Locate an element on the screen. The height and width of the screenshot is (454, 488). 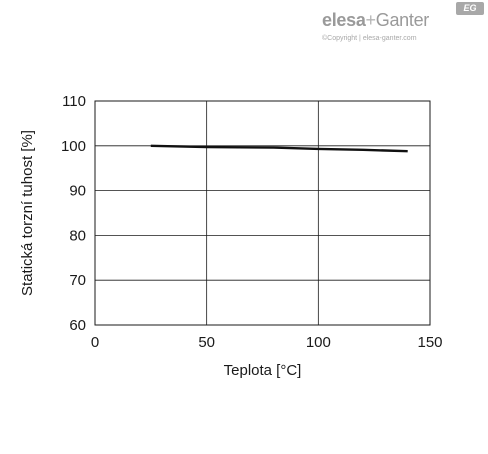
y-tick-label: 80 is located at coordinates (77, 235).